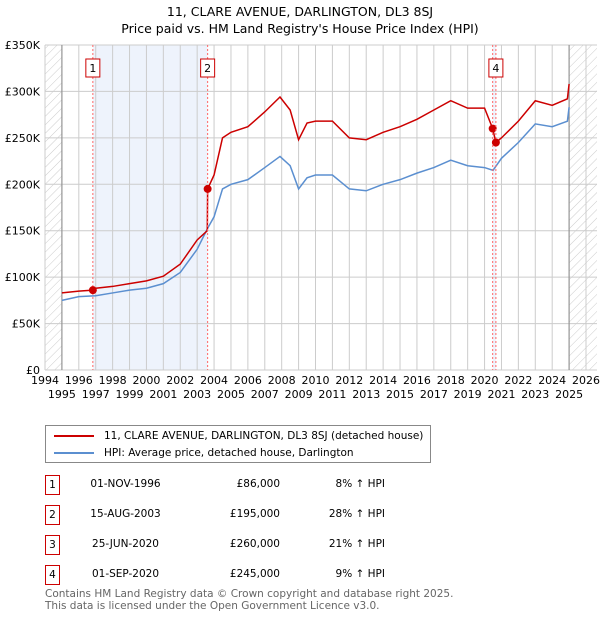  What do you see at coordinates (163, 394) in the screenshot?
I see `x-tick-label: 2001` at bounding box center [163, 394].